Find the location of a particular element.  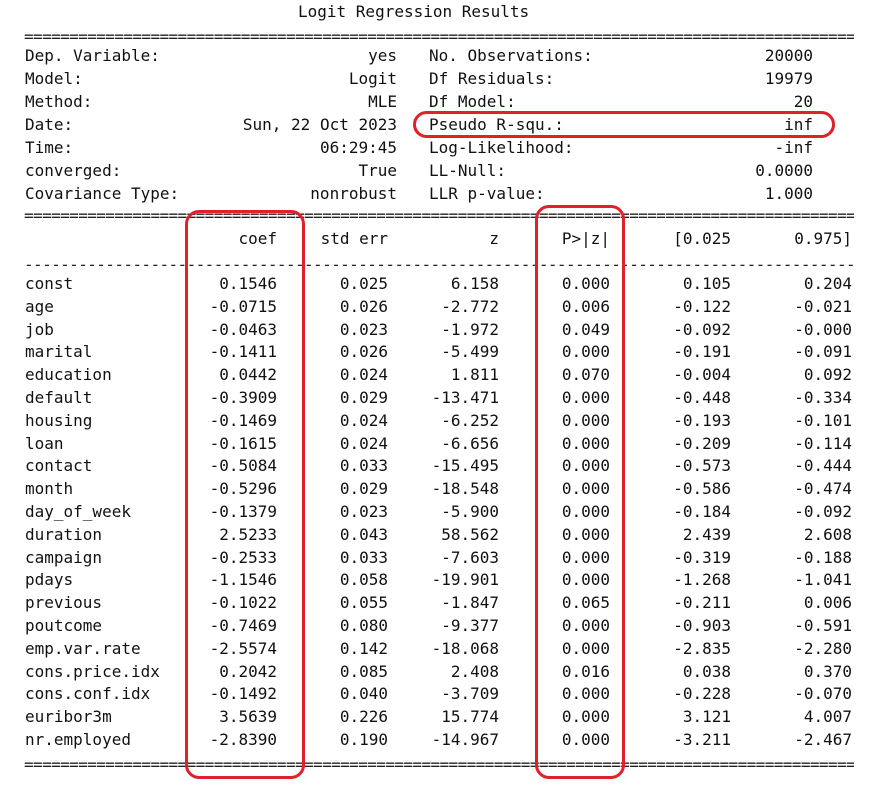

row-variable-name: housing is located at coordinates (59, 420).